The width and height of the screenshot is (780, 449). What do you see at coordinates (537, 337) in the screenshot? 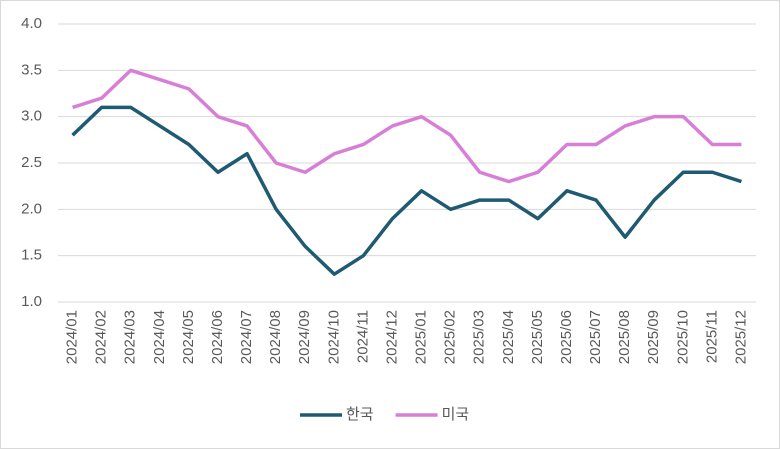
I see `x-tick-label: 2025/05` at bounding box center [537, 337].